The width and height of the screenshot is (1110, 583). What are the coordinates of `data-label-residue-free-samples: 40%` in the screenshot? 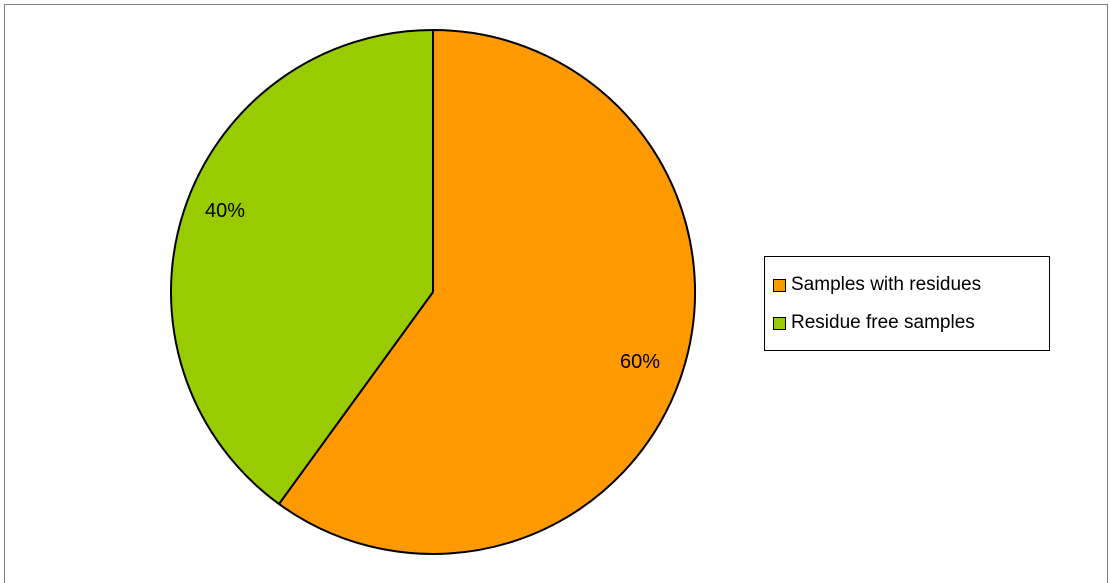 It's located at (225, 211).